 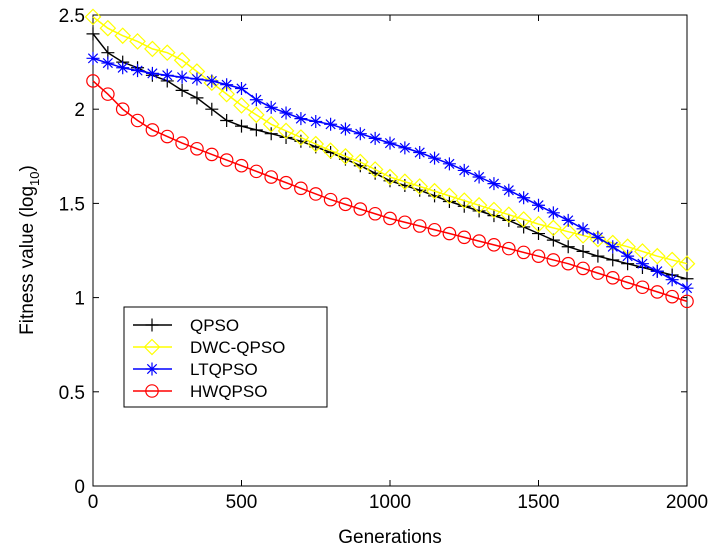 I want to click on x-tick-label: 2000, so click(x=687, y=502).